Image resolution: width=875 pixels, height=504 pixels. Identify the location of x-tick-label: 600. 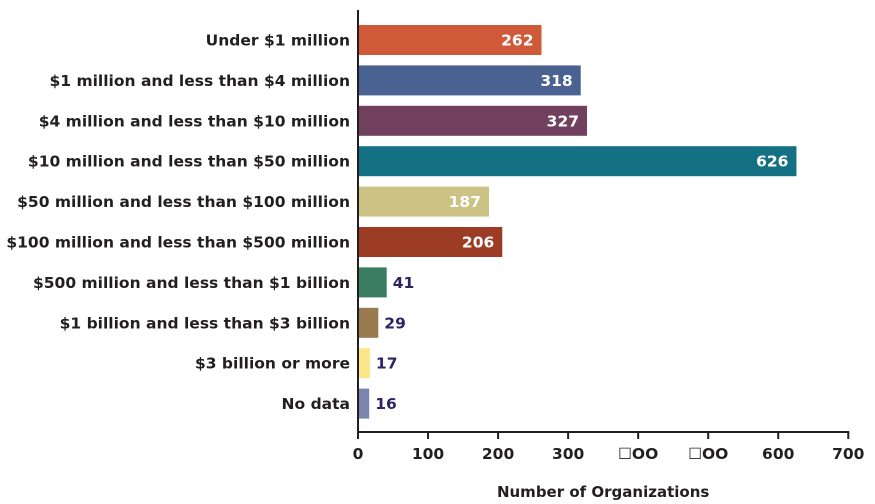
(778, 454).